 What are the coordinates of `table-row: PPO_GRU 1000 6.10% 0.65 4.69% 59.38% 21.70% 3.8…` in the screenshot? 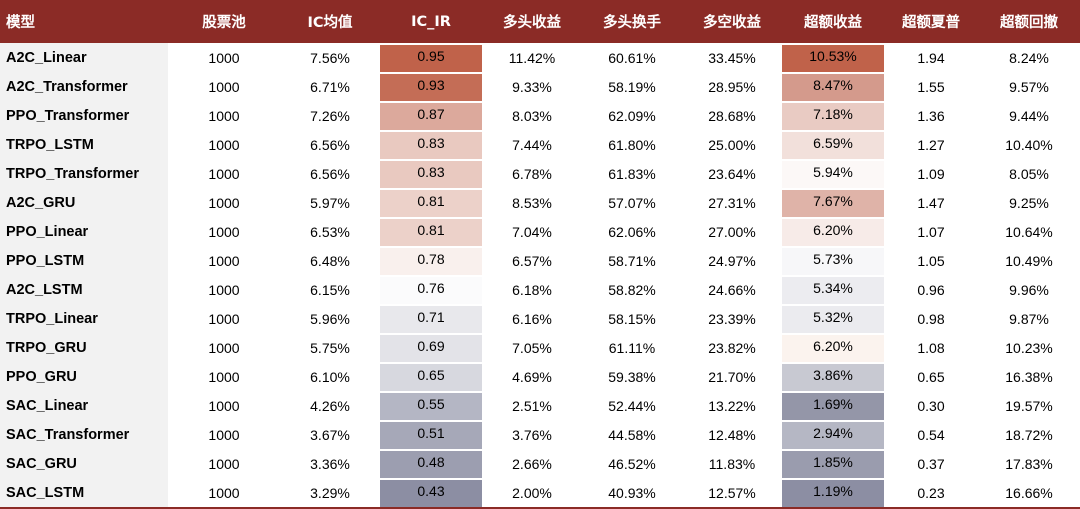 It's located at (540, 376).